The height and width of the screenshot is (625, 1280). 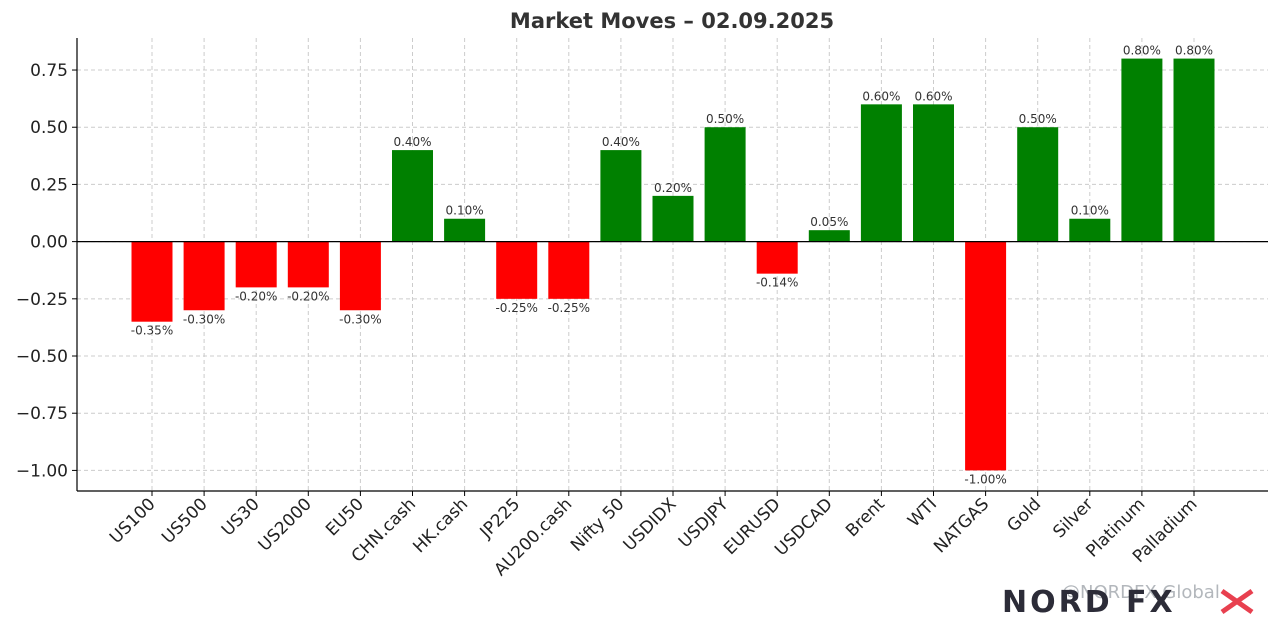 I want to click on bar-usdidx, so click(x=673, y=218).